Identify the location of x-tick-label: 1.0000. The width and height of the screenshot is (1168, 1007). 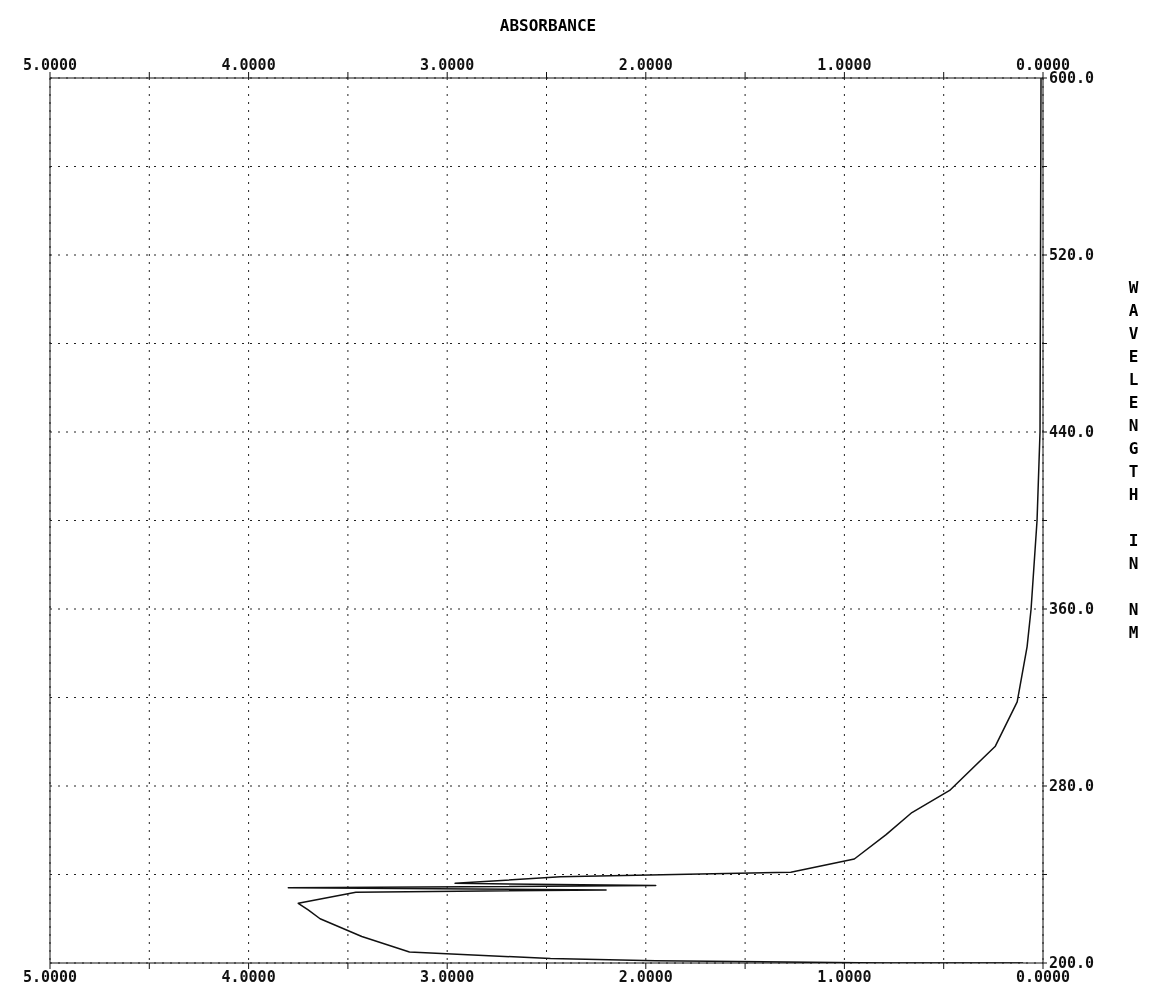
(844, 65).